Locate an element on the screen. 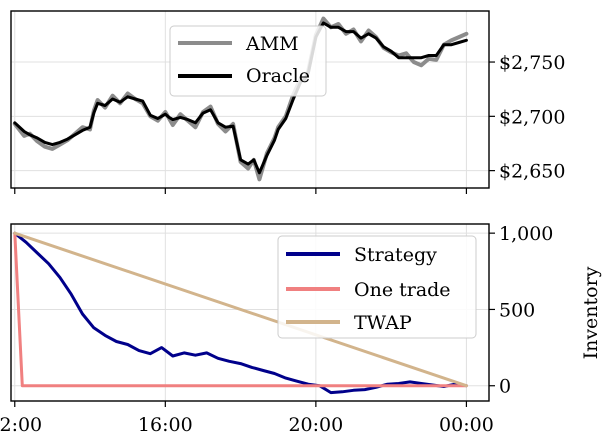 The image size is (609, 447). inventory-y-tick-label: 500 is located at coordinates (517, 310).